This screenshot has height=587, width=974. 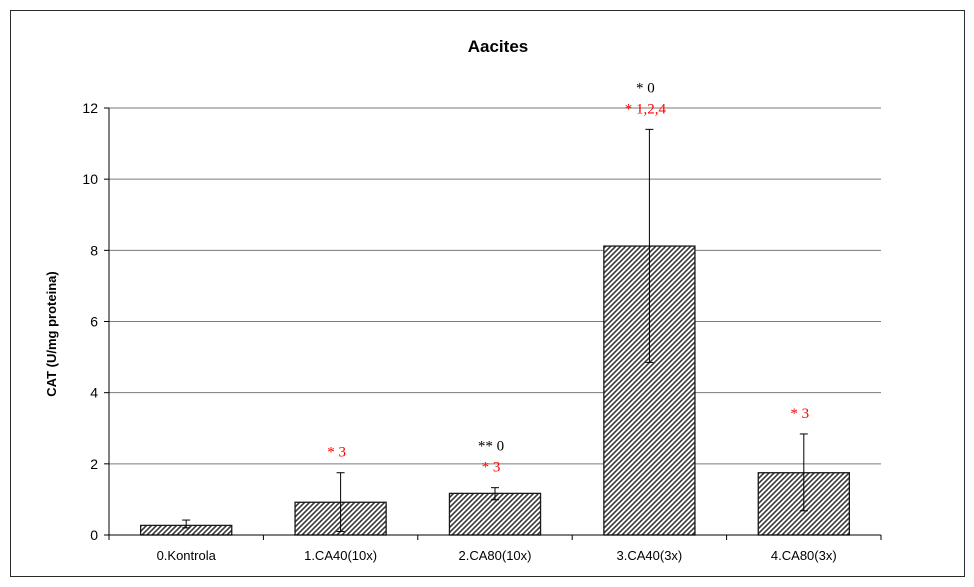 I want to click on x-tick-label: 4.CA80(3x), so click(x=804, y=555).